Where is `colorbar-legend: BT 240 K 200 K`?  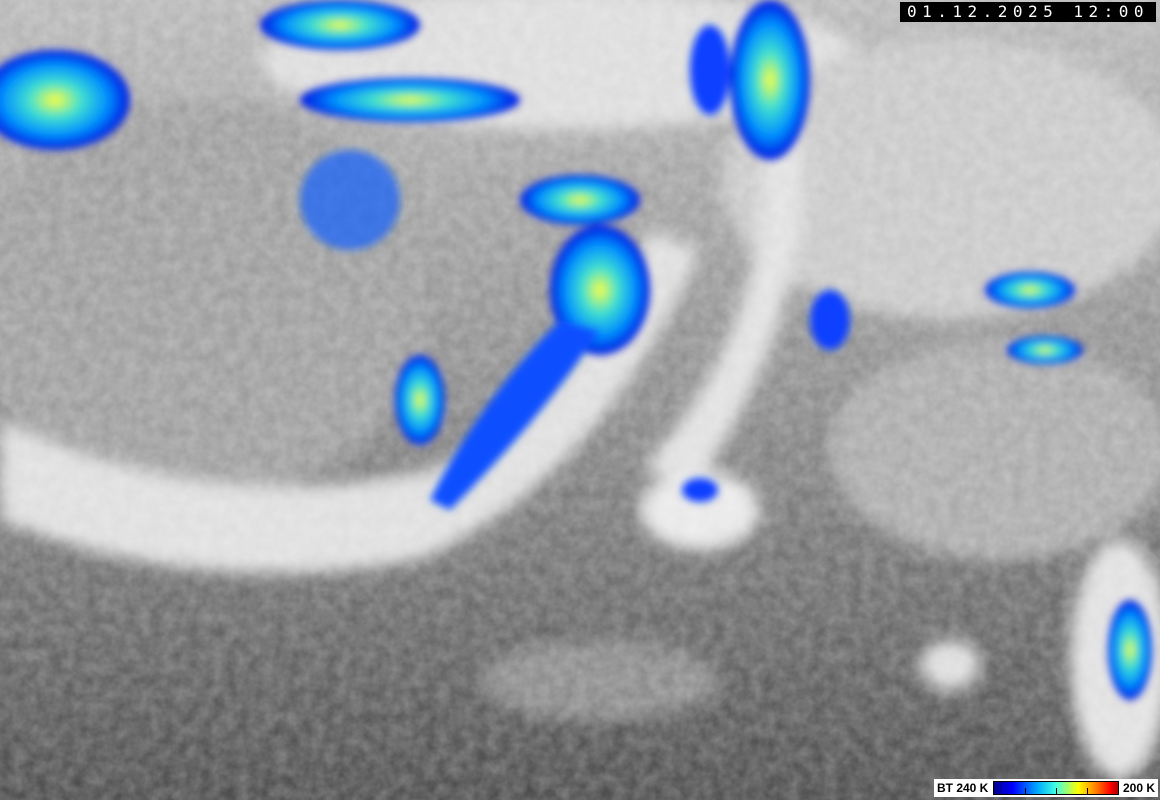 colorbar-legend: BT 240 K 200 K is located at coordinates (1046, 788).